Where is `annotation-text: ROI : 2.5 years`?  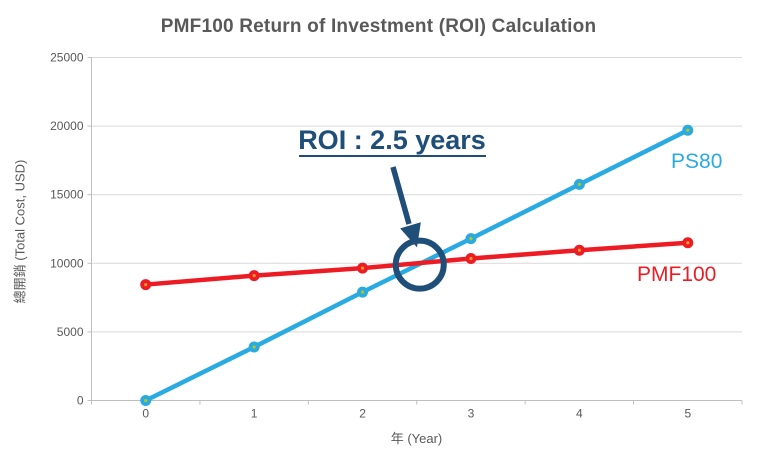 annotation-text: ROI : 2.5 years is located at coordinates (392, 140).